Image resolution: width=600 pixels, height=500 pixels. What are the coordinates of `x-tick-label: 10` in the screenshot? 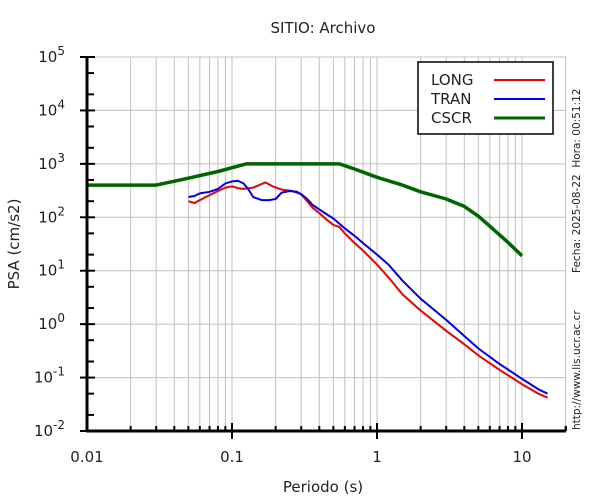 It's located at (521, 457).